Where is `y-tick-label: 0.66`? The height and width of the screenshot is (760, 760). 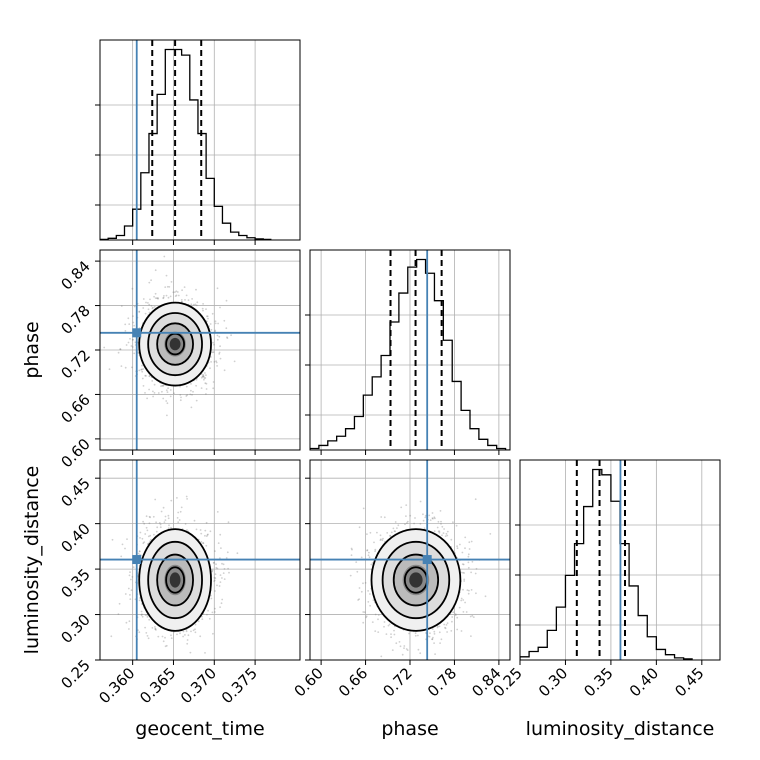 y-tick-label: 0.66 is located at coordinates (75, 409).